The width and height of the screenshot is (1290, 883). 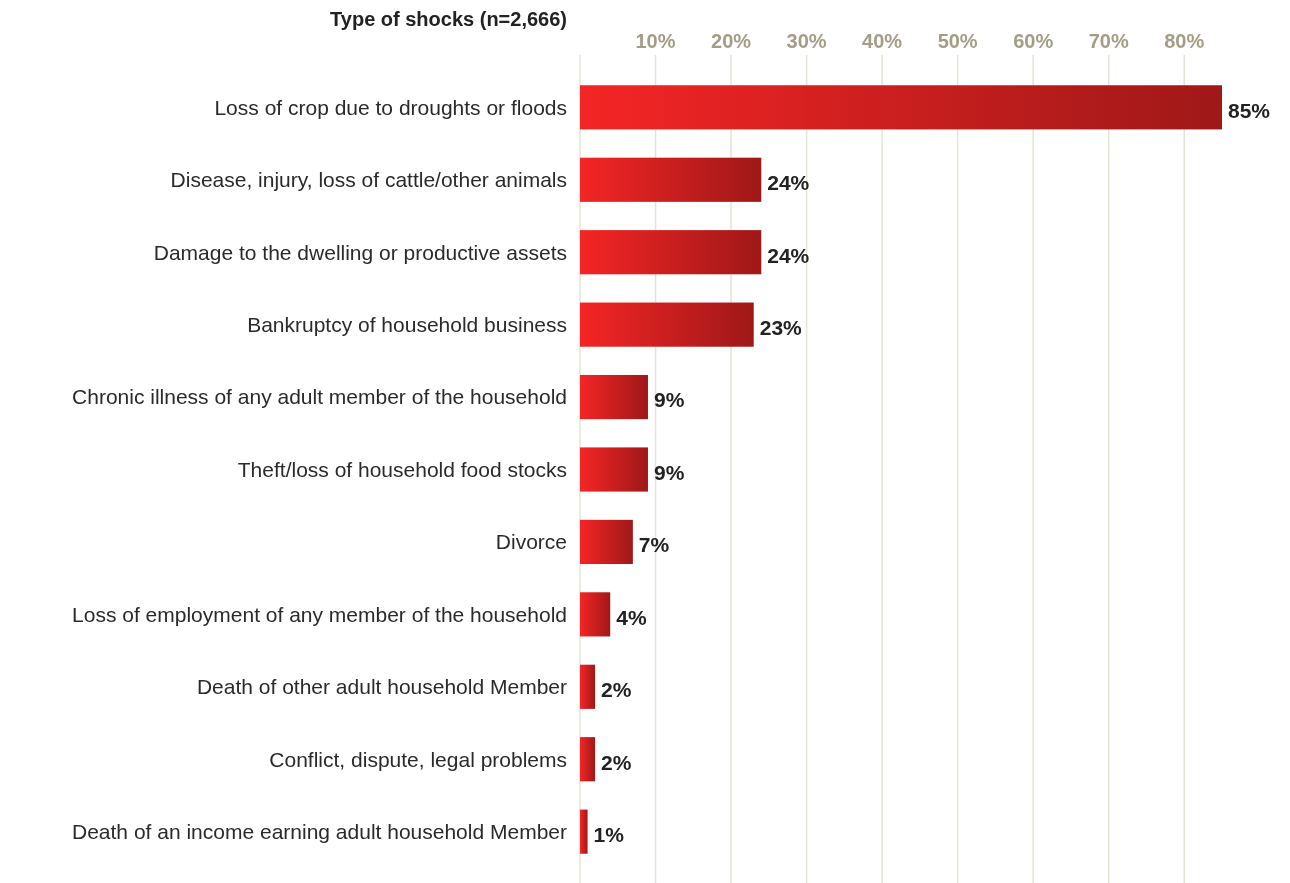 I want to click on y-tick-label: Death of other adult household Member, so click(x=381, y=687).